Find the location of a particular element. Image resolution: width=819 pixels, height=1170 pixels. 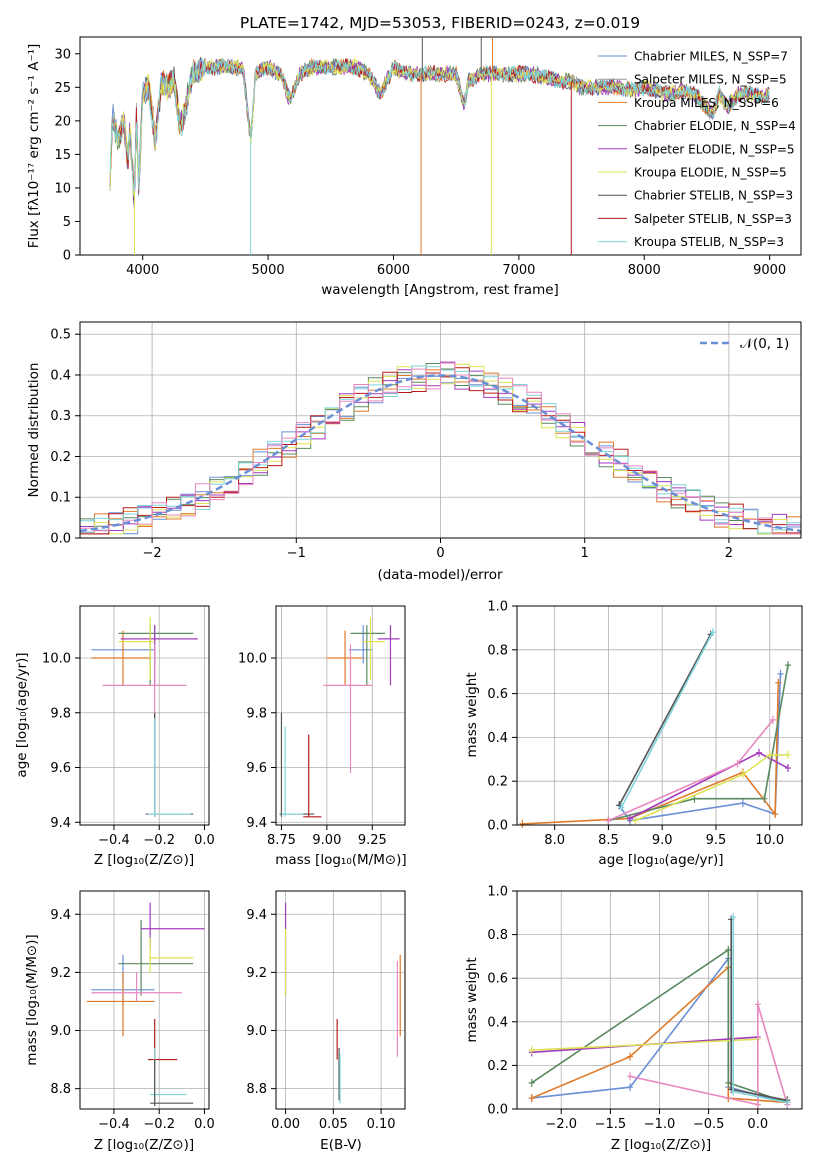

panel-Z-mass: −0.4 −0.2 0.0 8.8 9.0 9.2 9.4 is located at coordinates (132, 1011).